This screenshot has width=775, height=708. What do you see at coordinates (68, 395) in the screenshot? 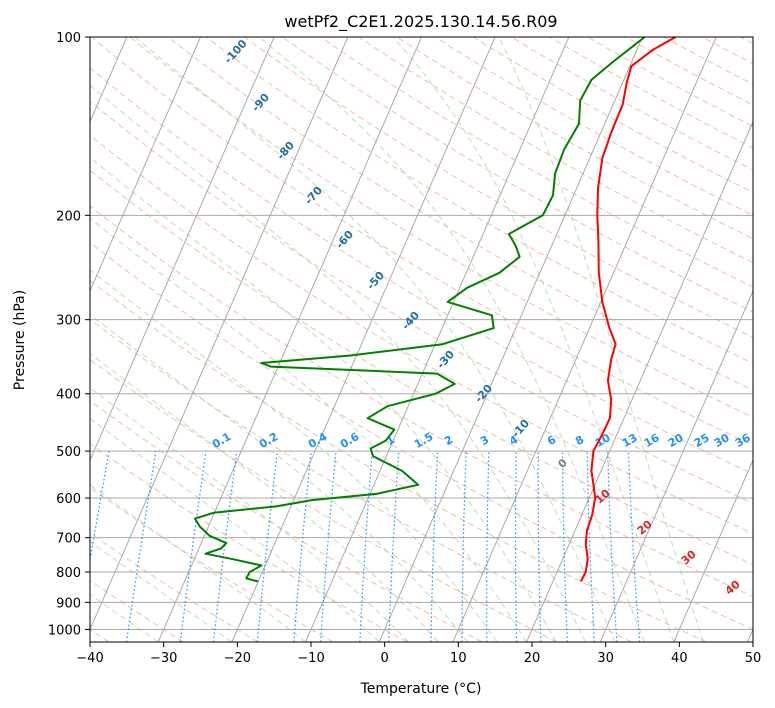
I see `y-tick-label: 400` at bounding box center [68, 395].